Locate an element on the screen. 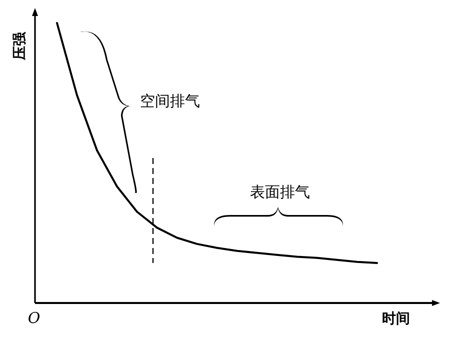 Image resolution: width=452 pixels, height=337 pixels. x-axis-title: 时间 is located at coordinates (396, 319).